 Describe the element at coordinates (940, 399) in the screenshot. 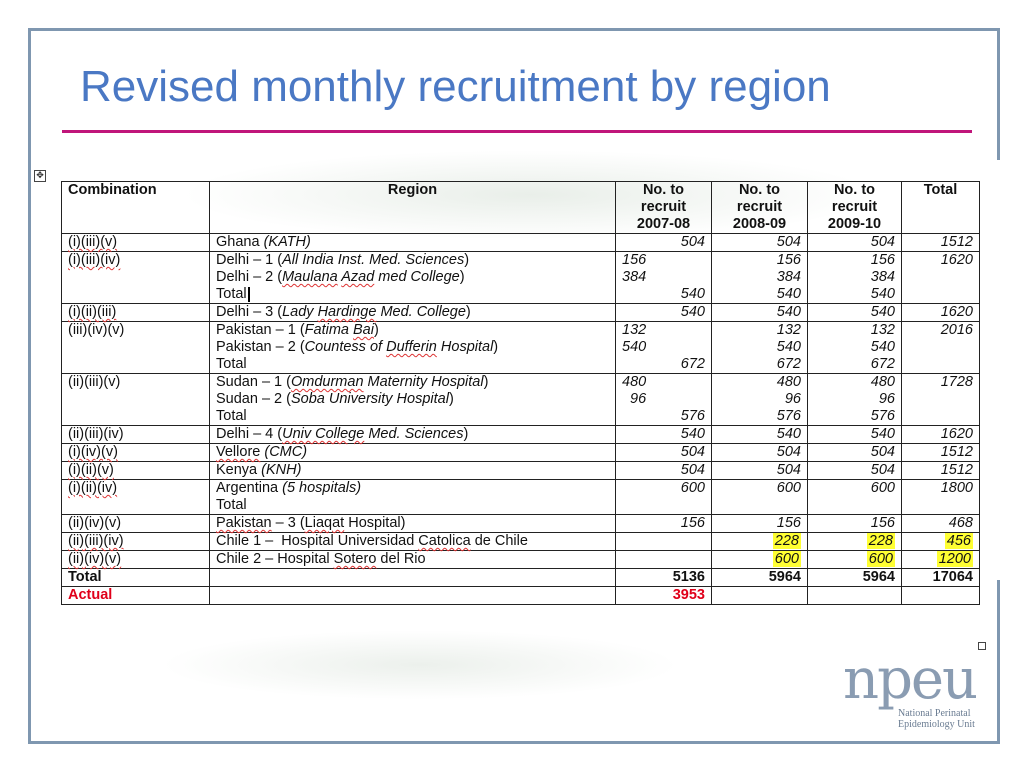

I see `value-total: 1728` at that location.